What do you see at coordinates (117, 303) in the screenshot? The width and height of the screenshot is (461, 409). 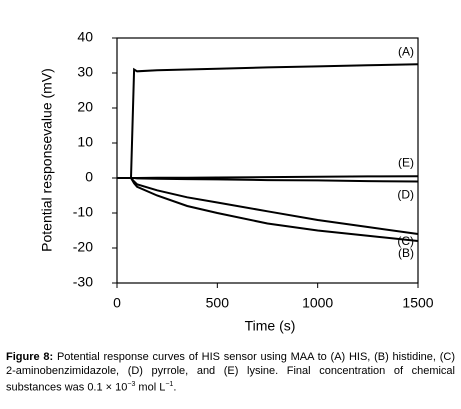 I see `x-tick-label: 0` at bounding box center [117, 303].